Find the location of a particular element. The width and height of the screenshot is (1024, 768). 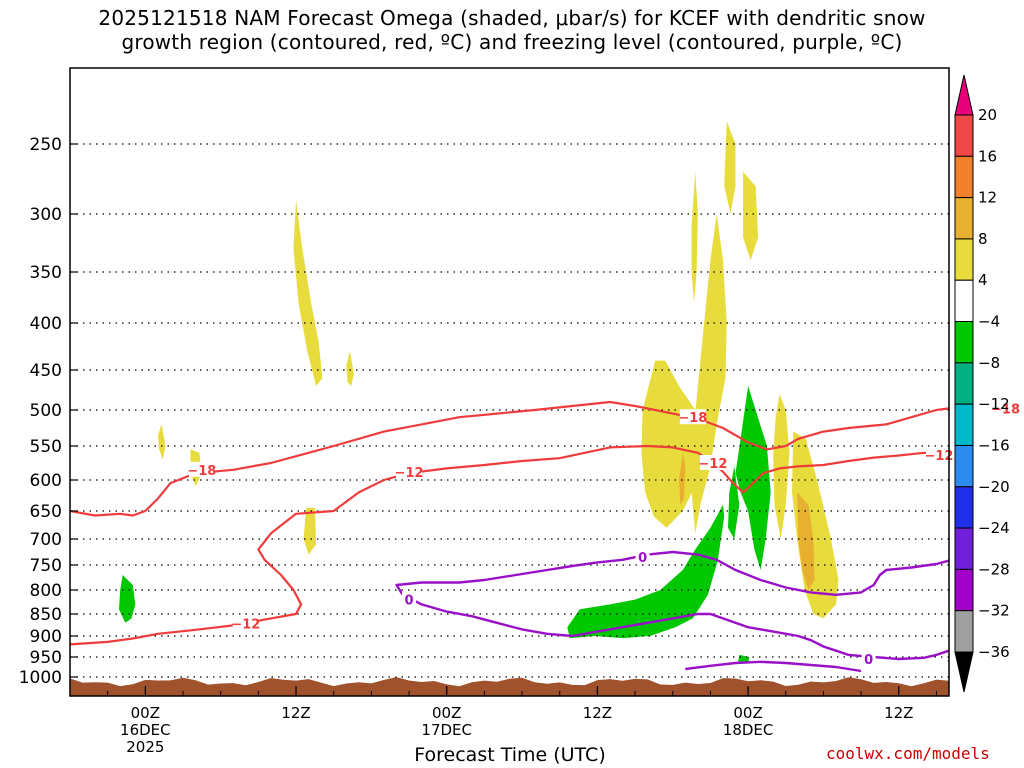

colorbar-max-triangle is located at coordinates (964, 95).